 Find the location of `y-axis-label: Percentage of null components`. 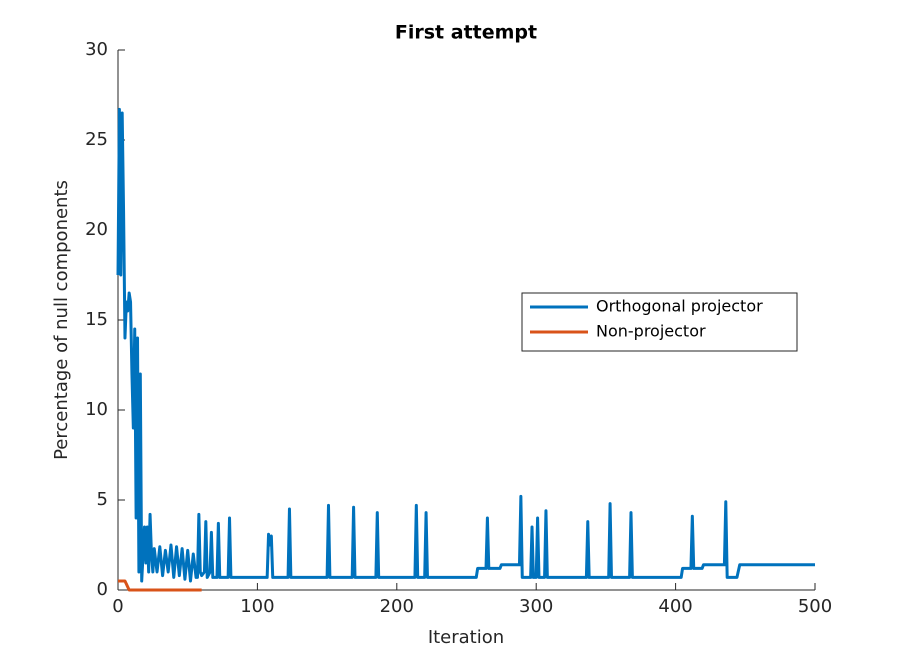

y-axis-label: Percentage of null components is located at coordinates (61, 320).